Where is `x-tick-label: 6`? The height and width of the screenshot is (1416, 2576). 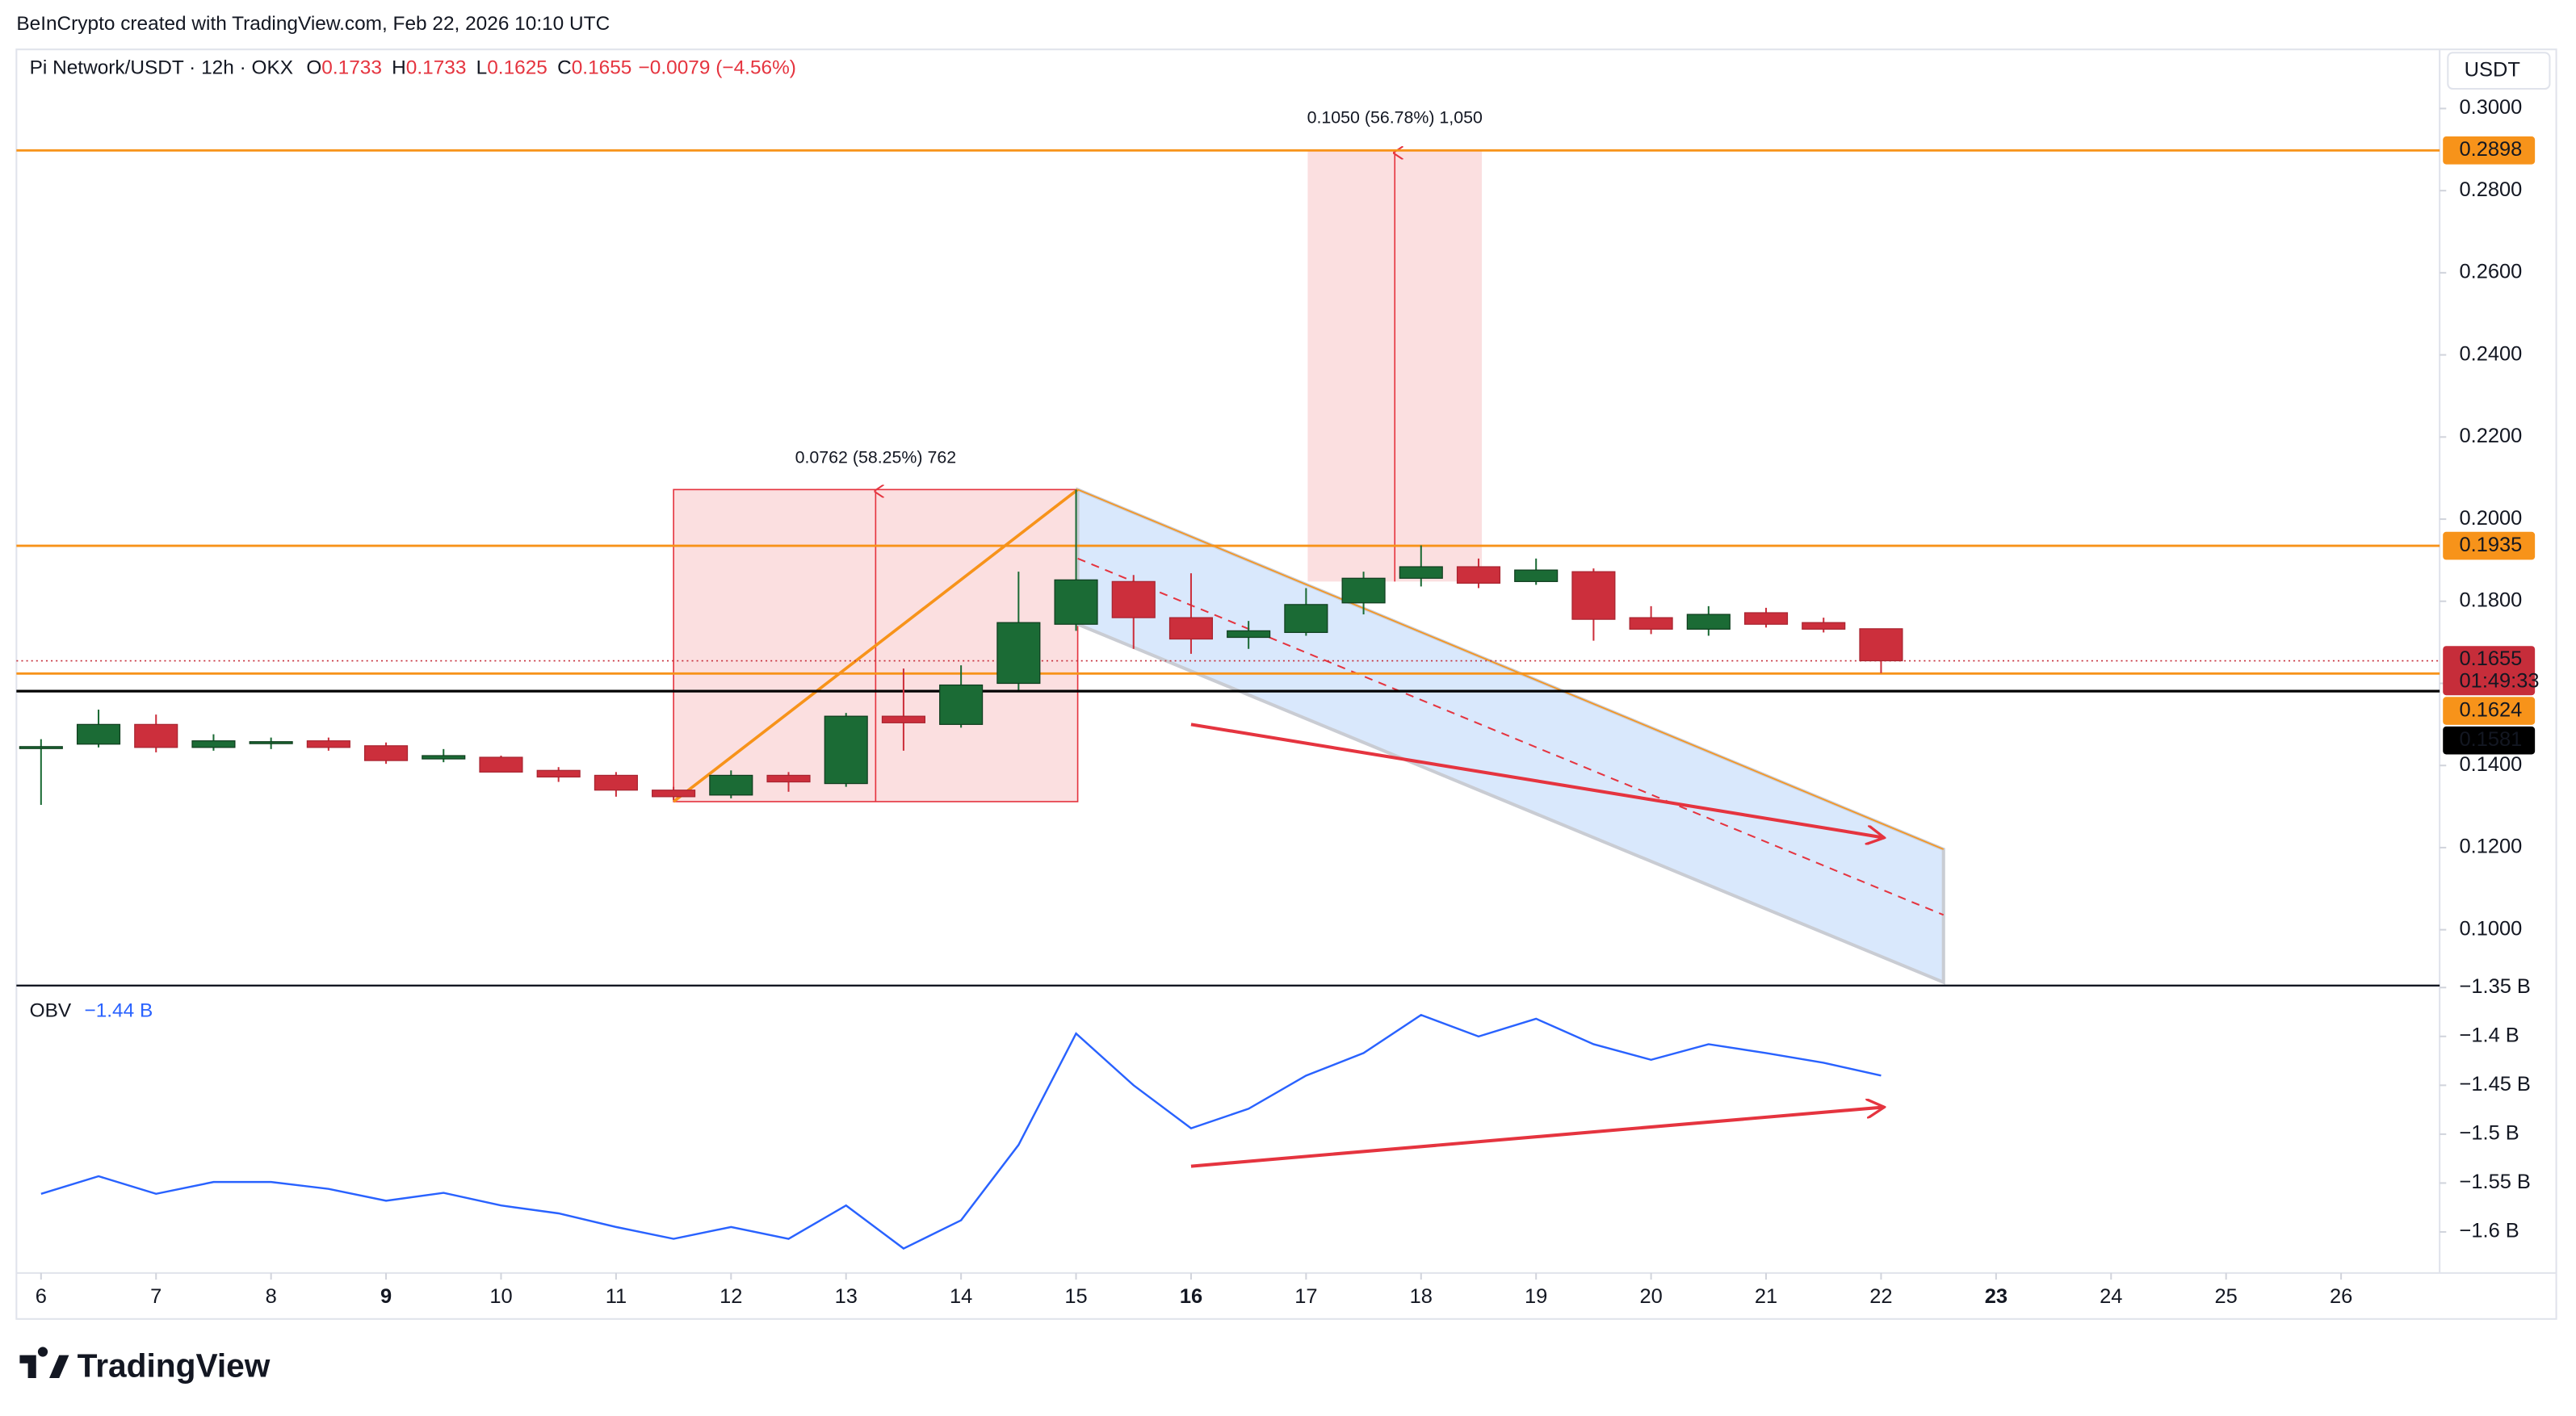
x-tick-label: 6 is located at coordinates (41, 1296).